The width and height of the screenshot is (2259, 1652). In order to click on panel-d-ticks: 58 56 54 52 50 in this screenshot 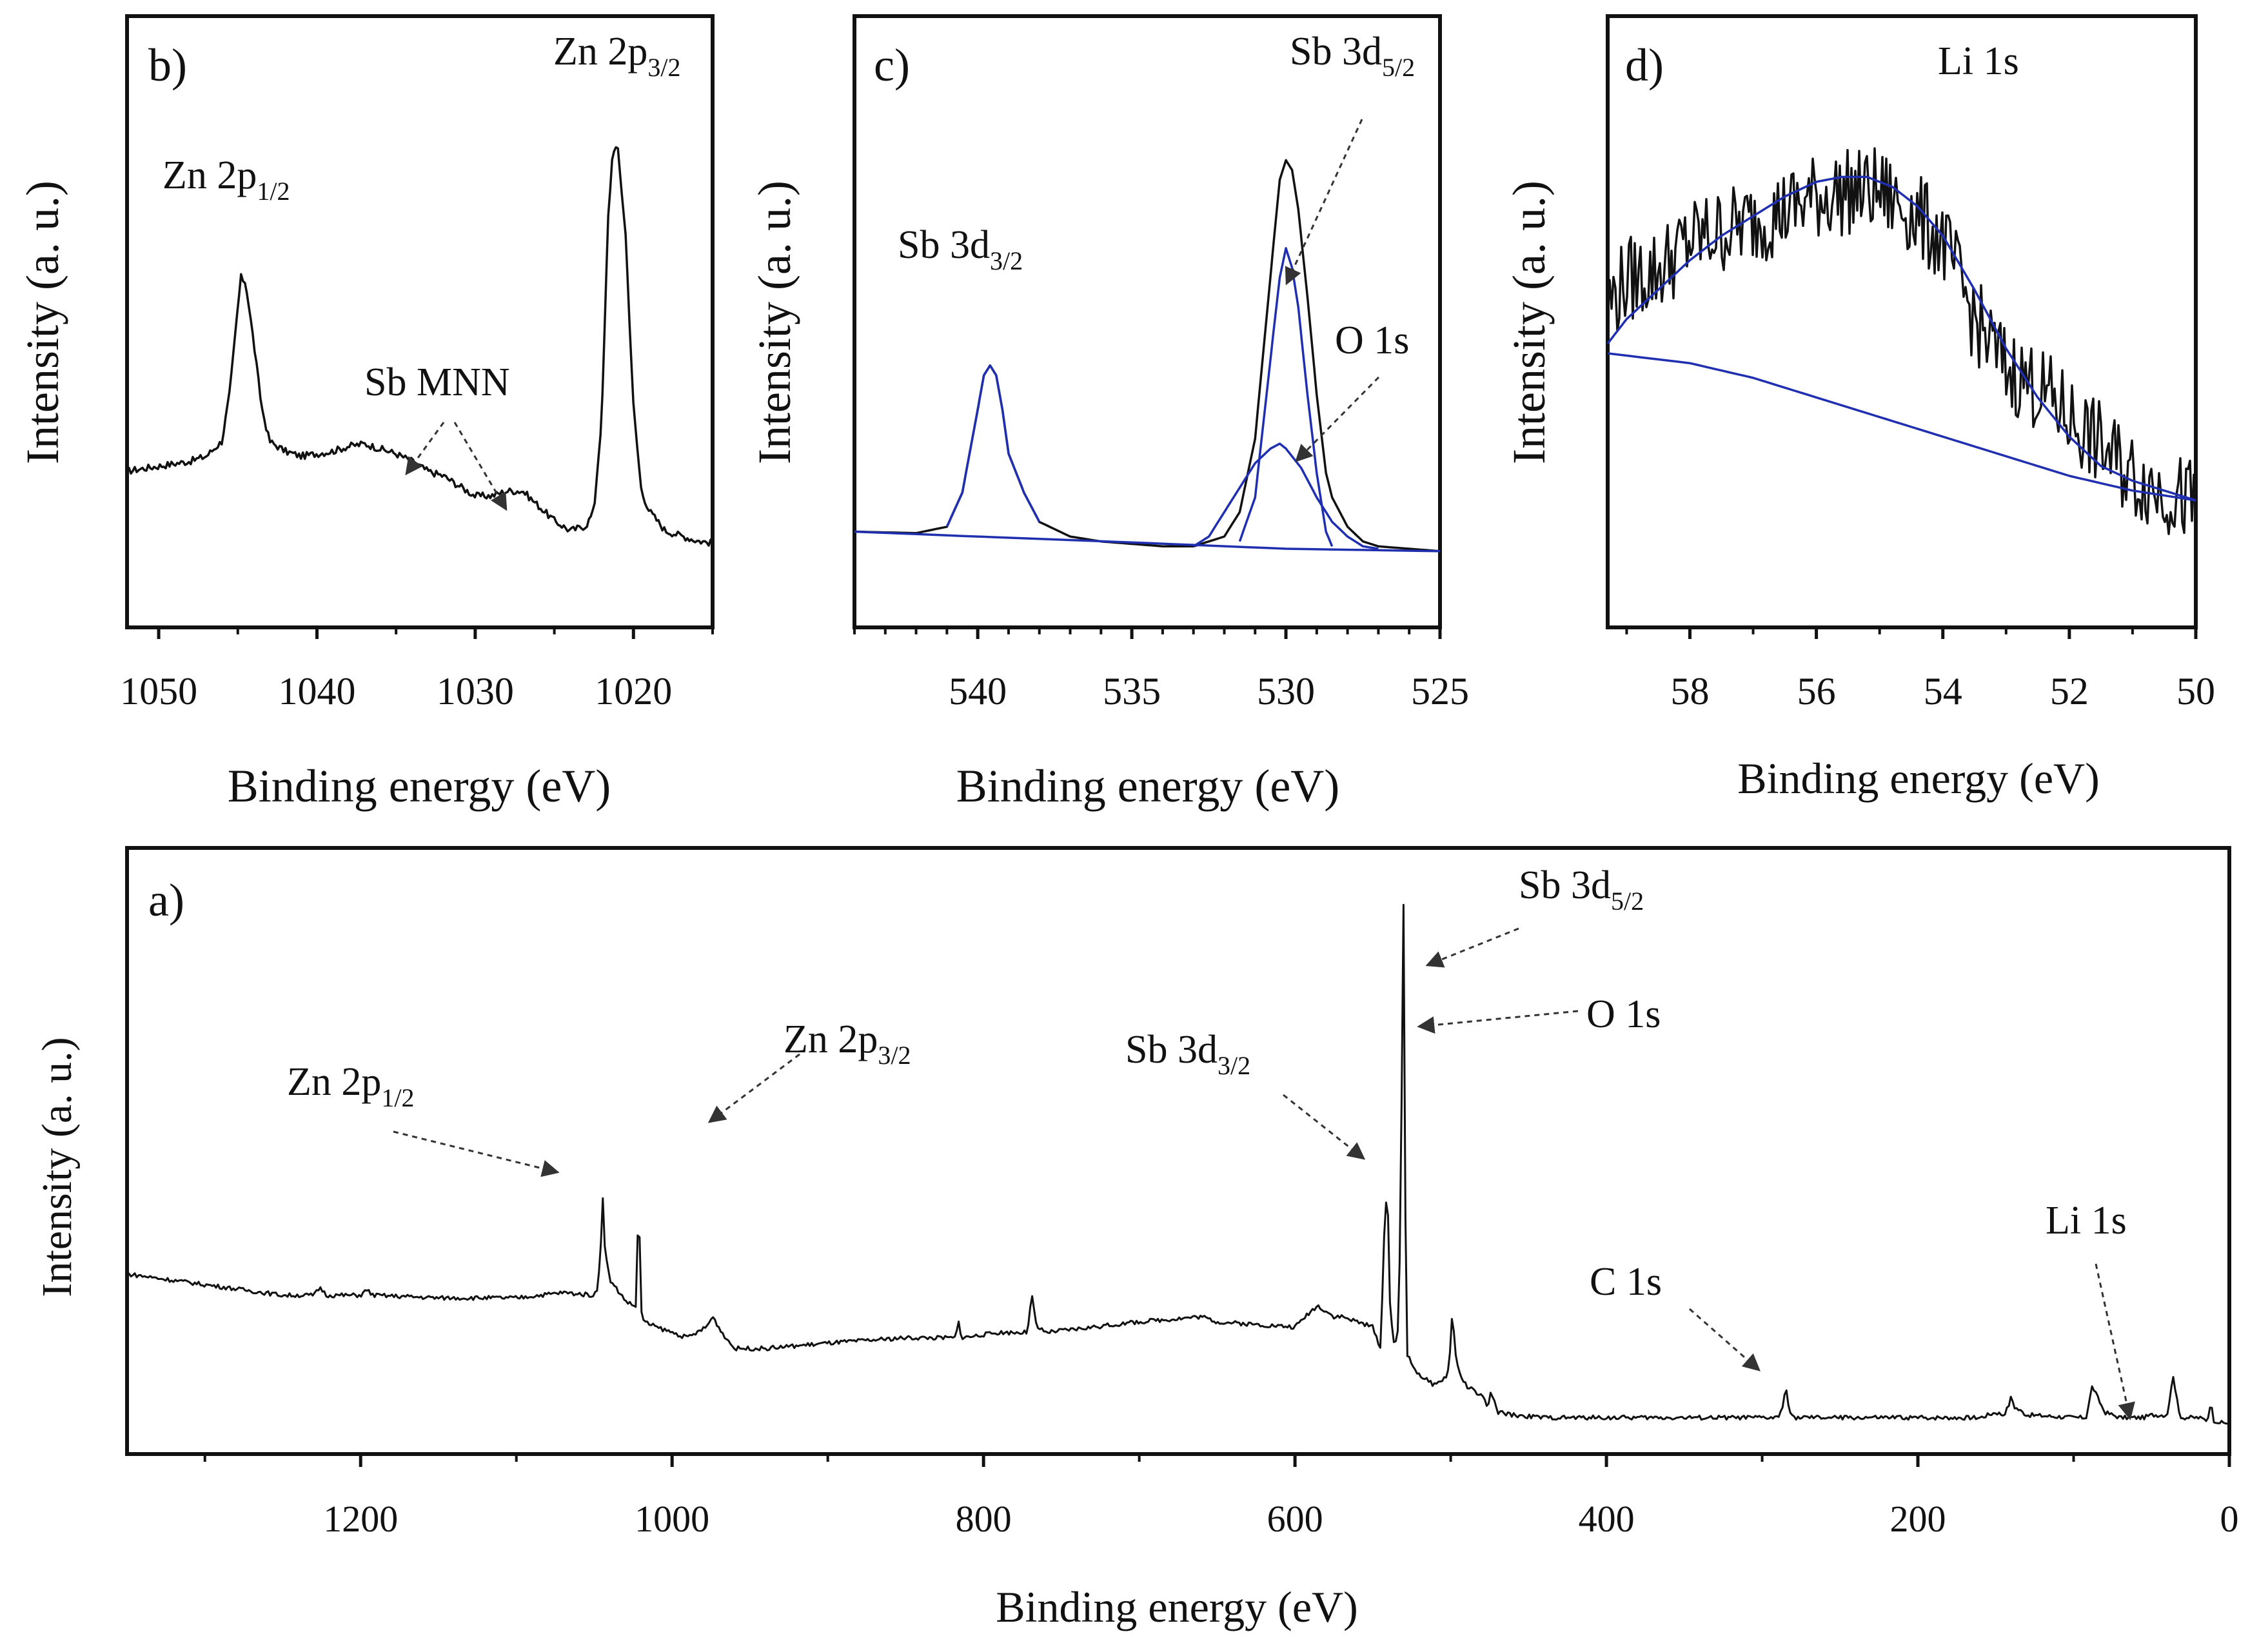, I will do `click(1920, 670)`.